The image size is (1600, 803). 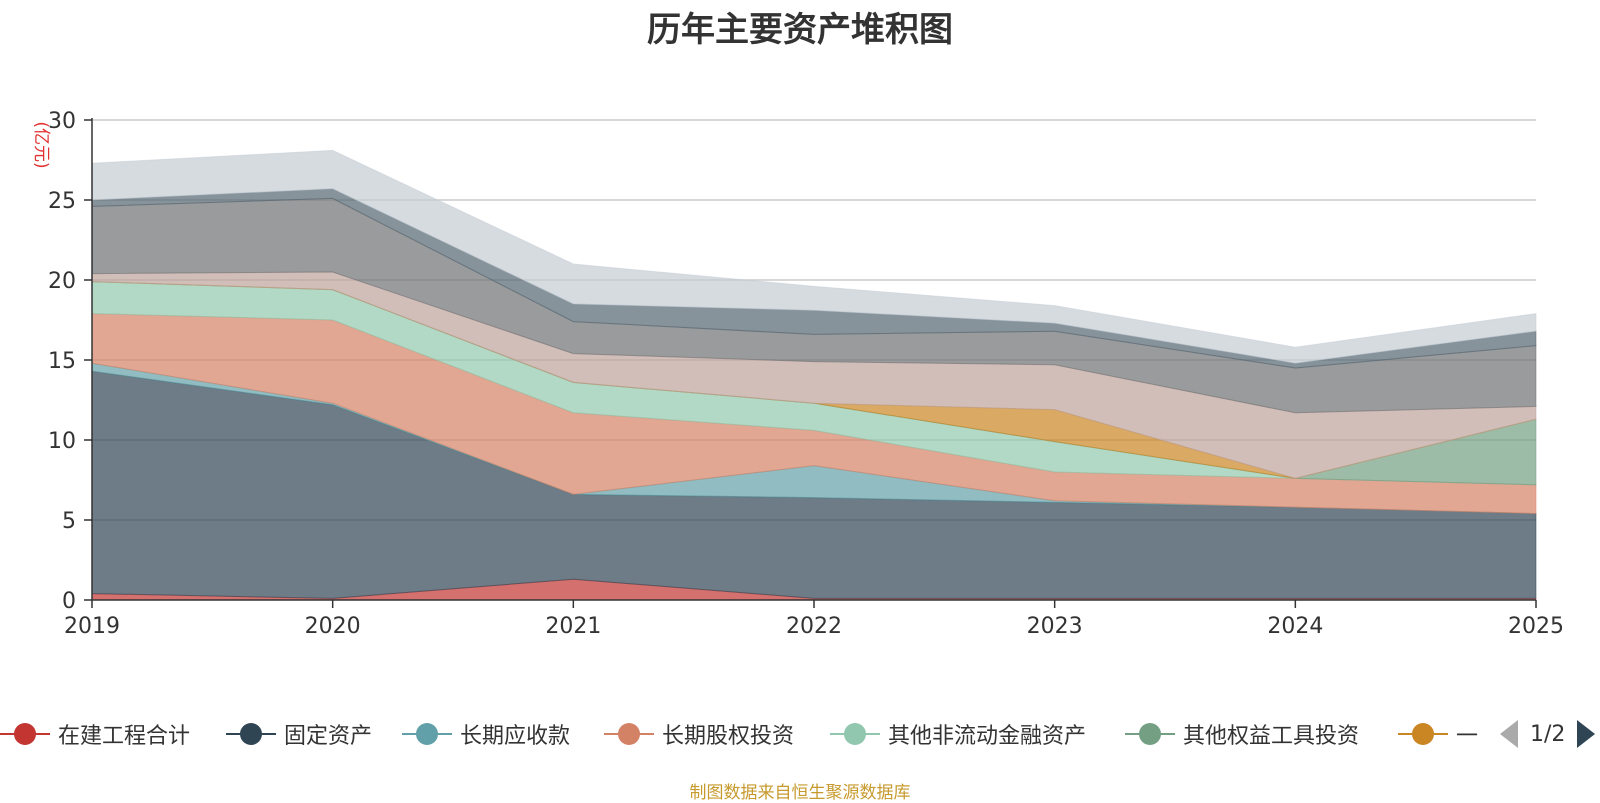 I want to click on x-tick-label: 2022, so click(x=814, y=626).